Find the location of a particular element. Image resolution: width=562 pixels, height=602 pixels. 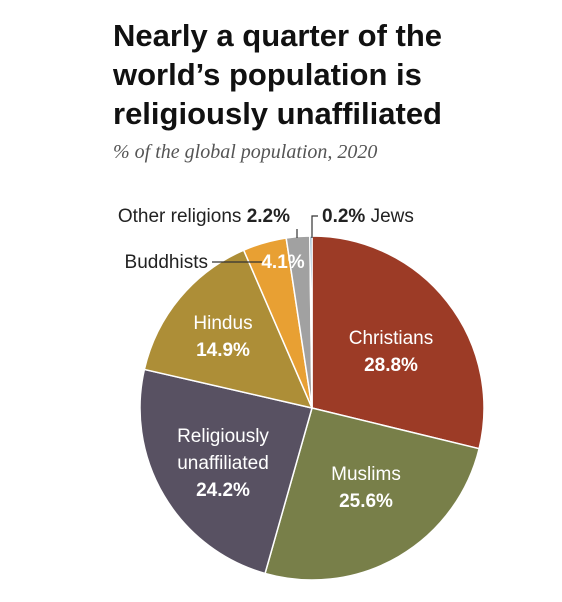

pie-slice-hindus is located at coordinates (228, 329).